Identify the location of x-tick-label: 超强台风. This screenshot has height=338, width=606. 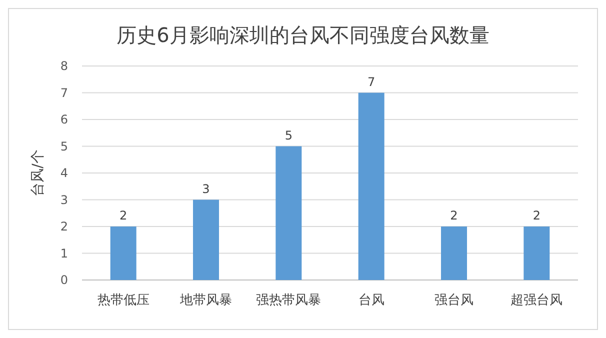
(536, 300).